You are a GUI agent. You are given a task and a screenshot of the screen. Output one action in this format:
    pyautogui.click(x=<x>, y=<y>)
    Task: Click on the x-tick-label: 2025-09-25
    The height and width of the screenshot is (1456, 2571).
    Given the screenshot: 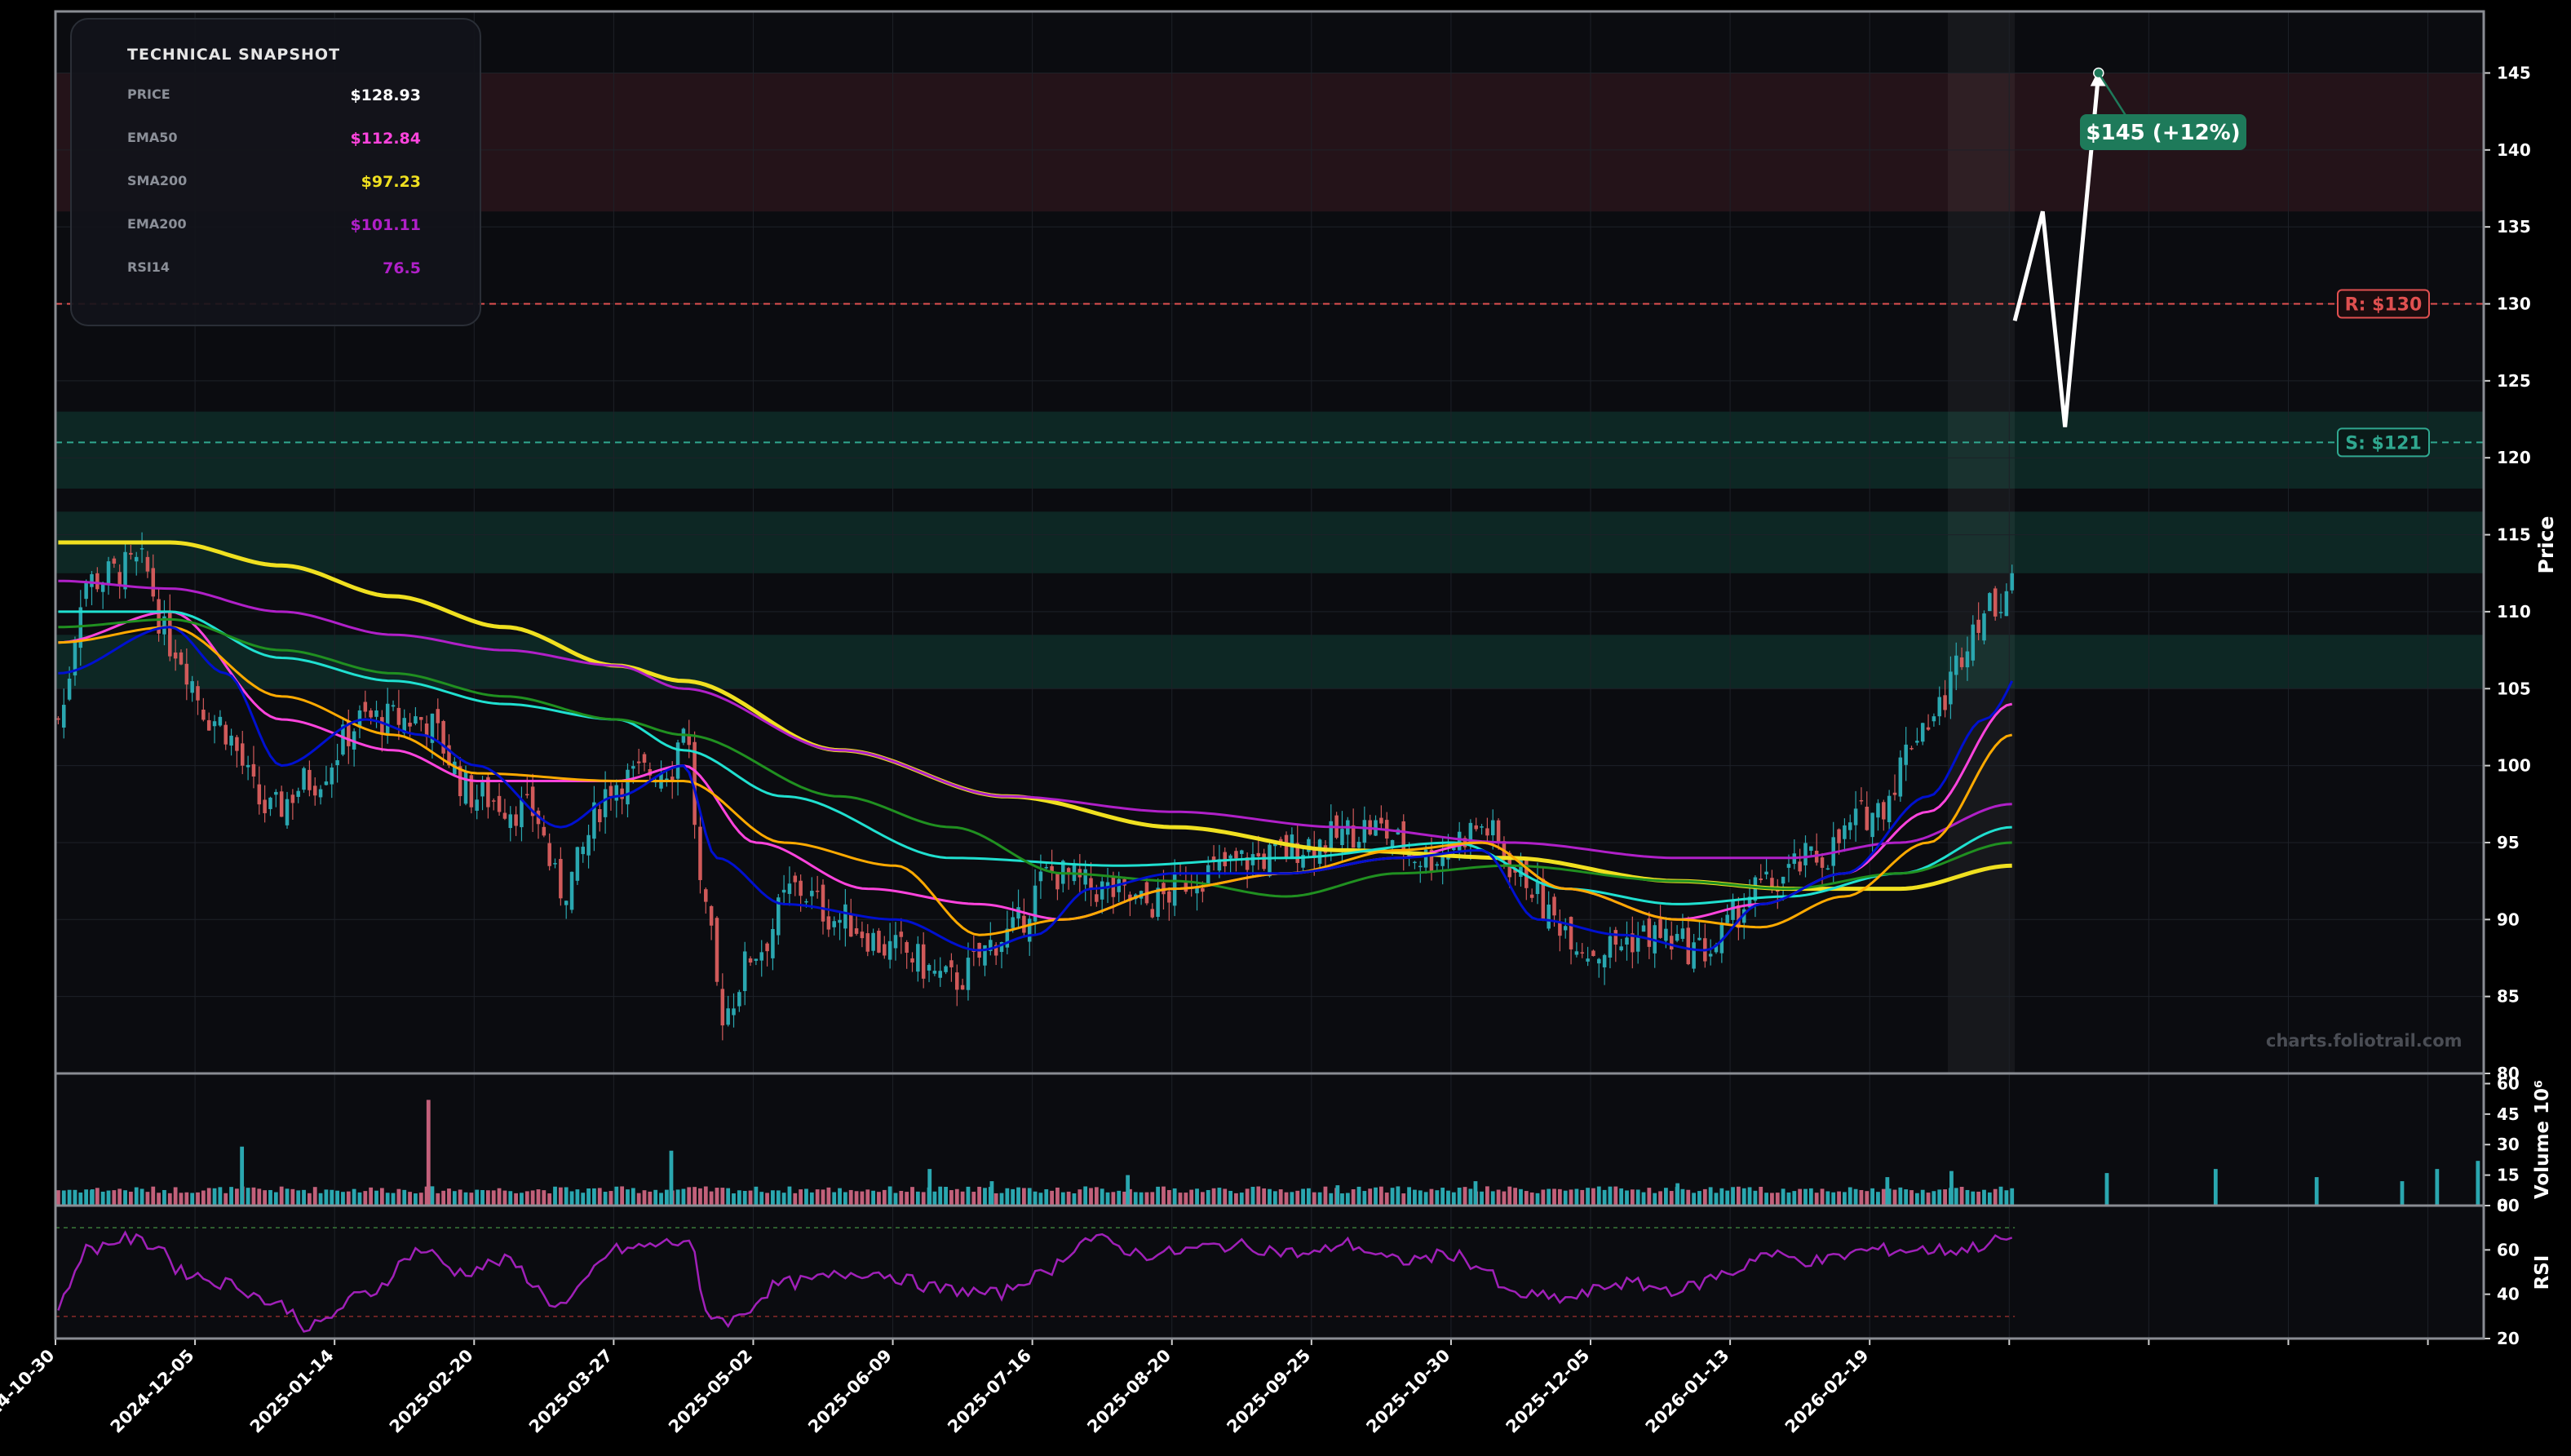 What is the action you would take?
    pyautogui.click(x=1268, y=1392)
    